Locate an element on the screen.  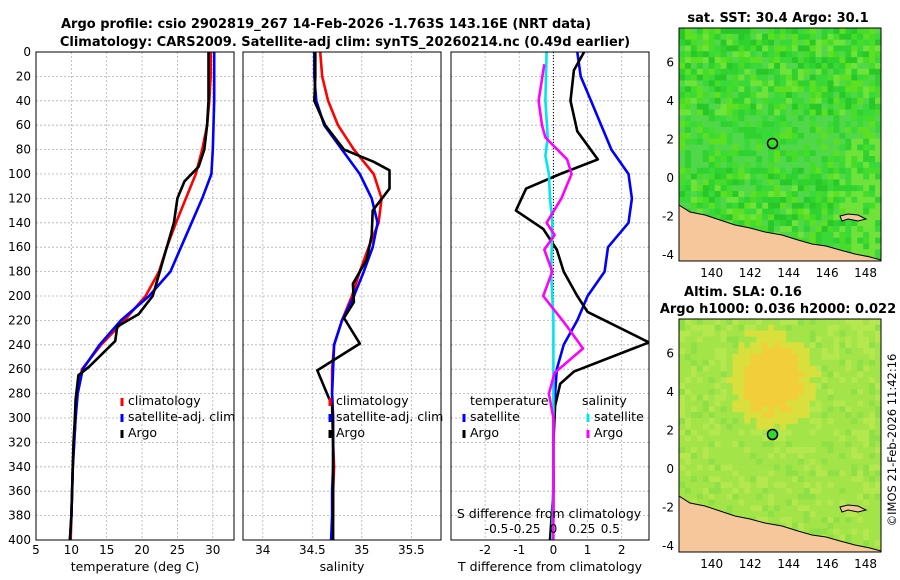
sla-map-frame is located at coordinates (780, 435).